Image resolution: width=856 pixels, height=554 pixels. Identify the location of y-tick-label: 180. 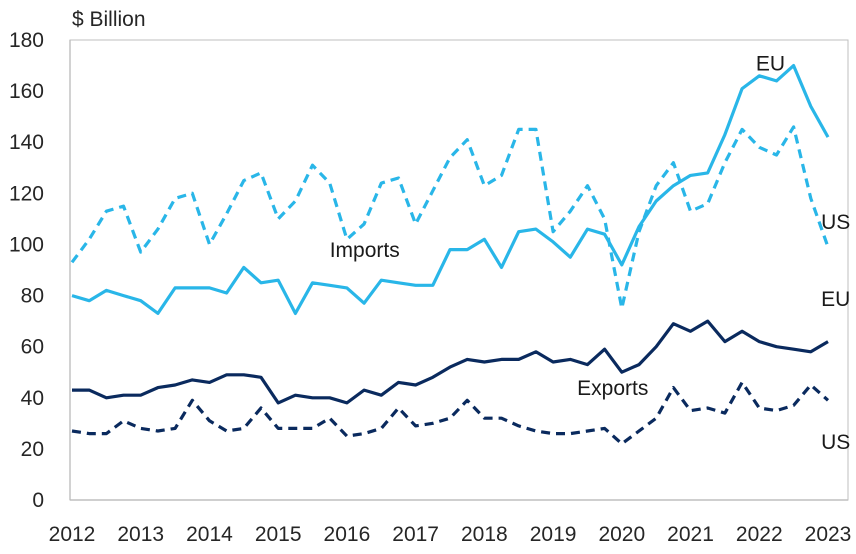
(26, 40).